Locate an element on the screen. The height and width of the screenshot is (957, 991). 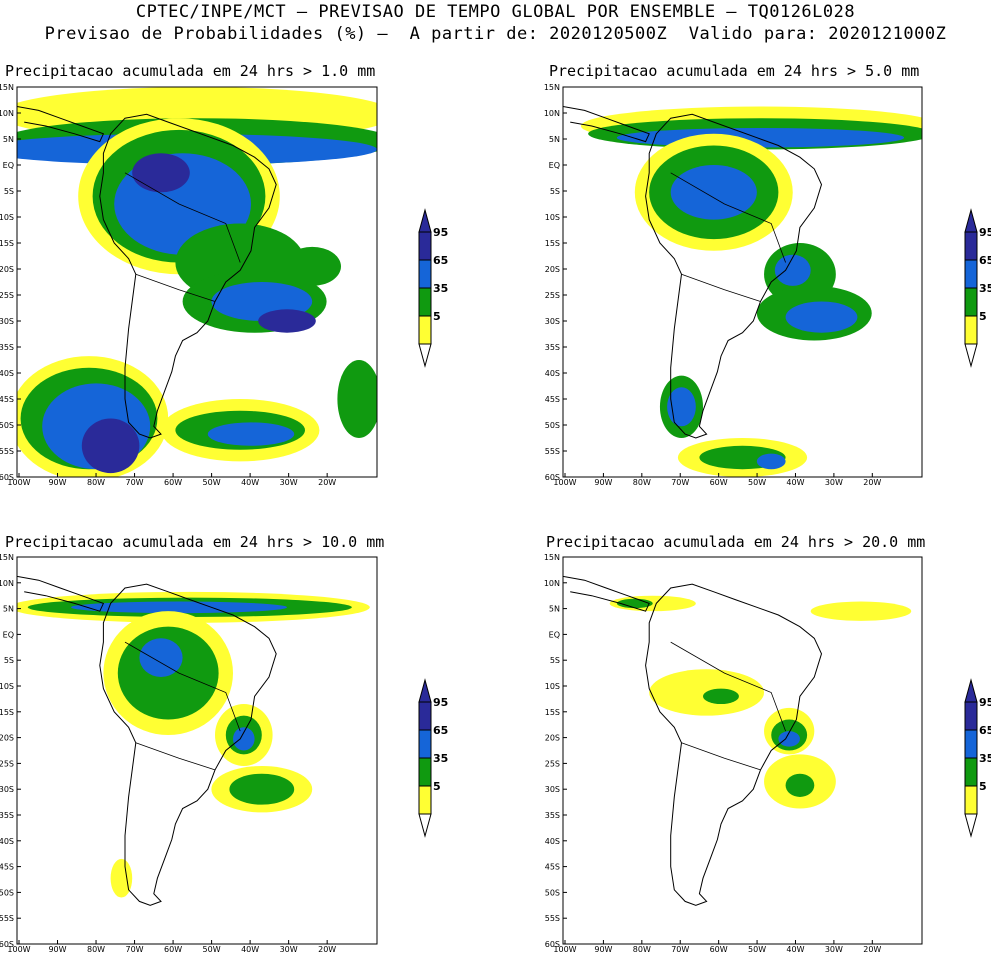
lat-label: 45S is located at coordinates (552, 867).